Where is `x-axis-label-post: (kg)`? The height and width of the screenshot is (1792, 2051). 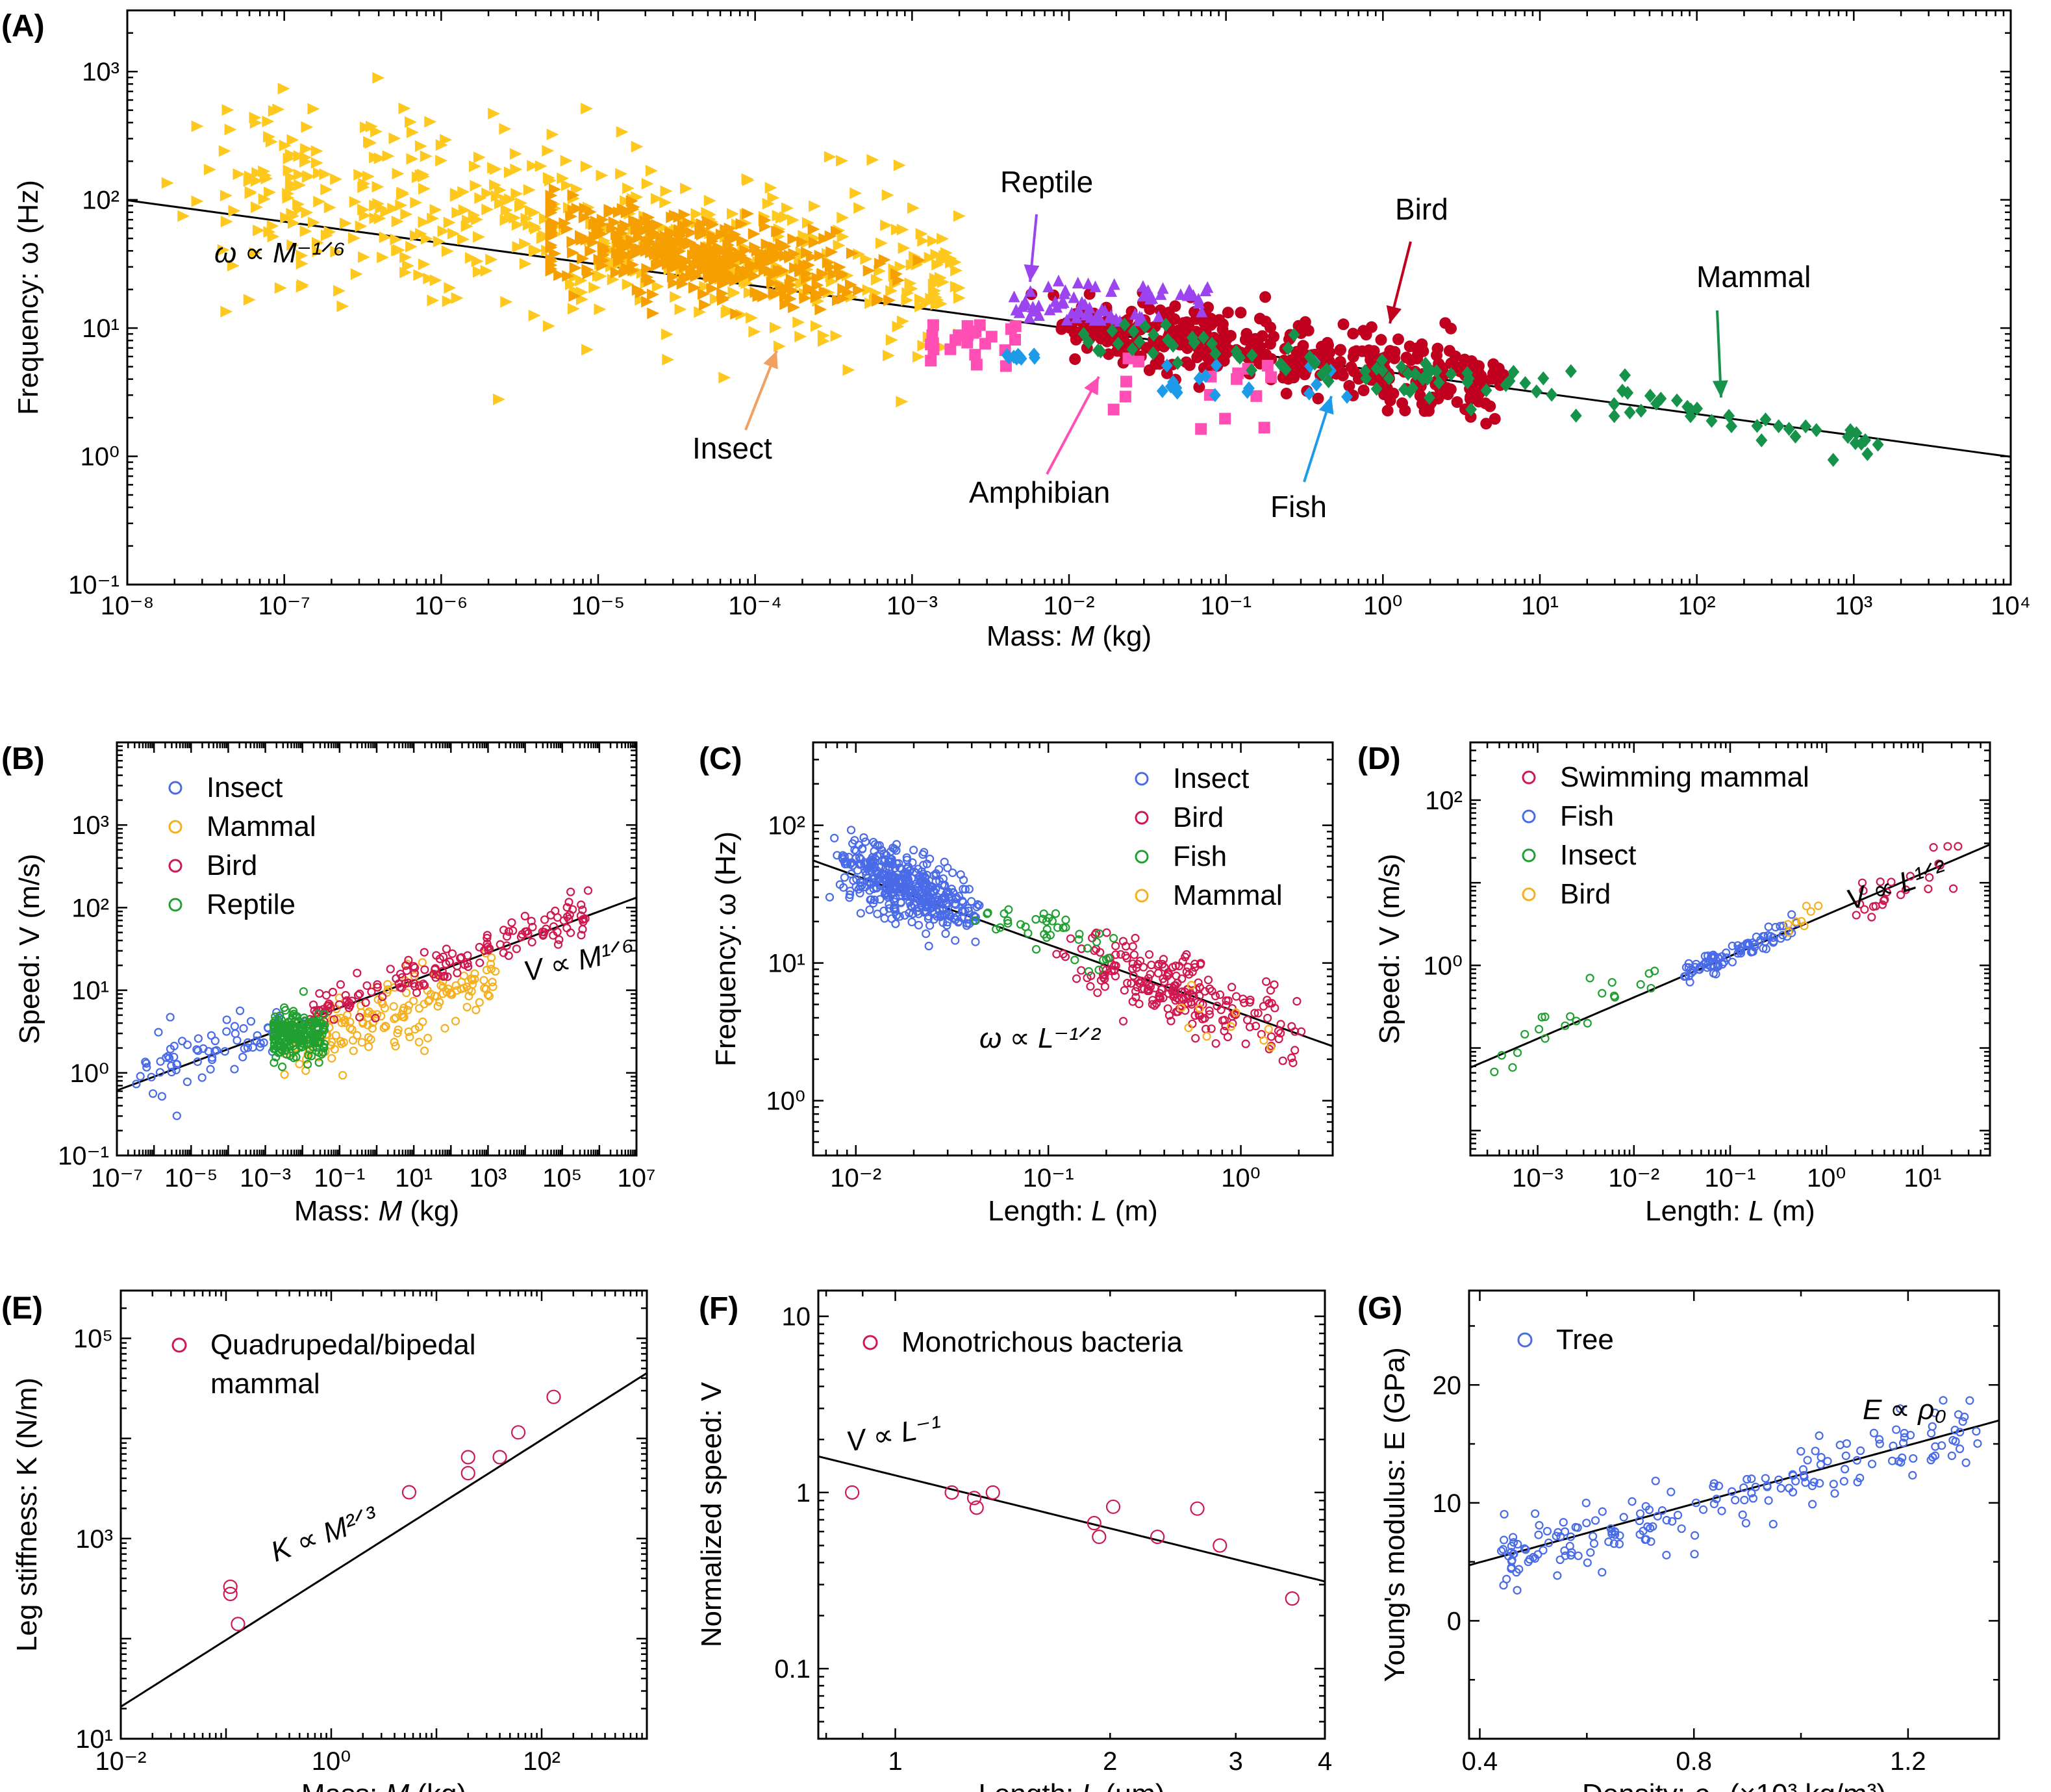
x-axis-label-post: (kg) is located at coordinates (1122, 636).